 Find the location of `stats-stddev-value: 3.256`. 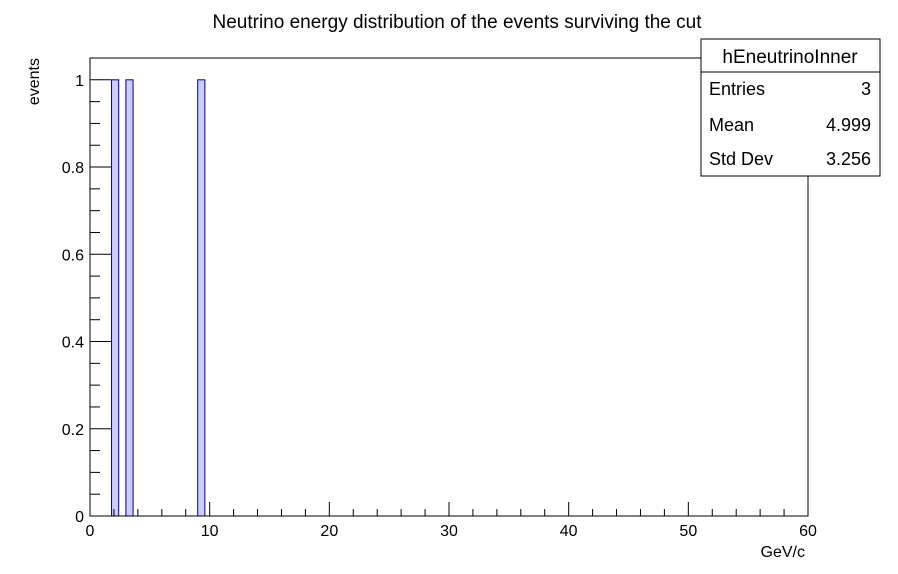

stats-stddev-value: 3.256 is located at coordinates (848, 159).